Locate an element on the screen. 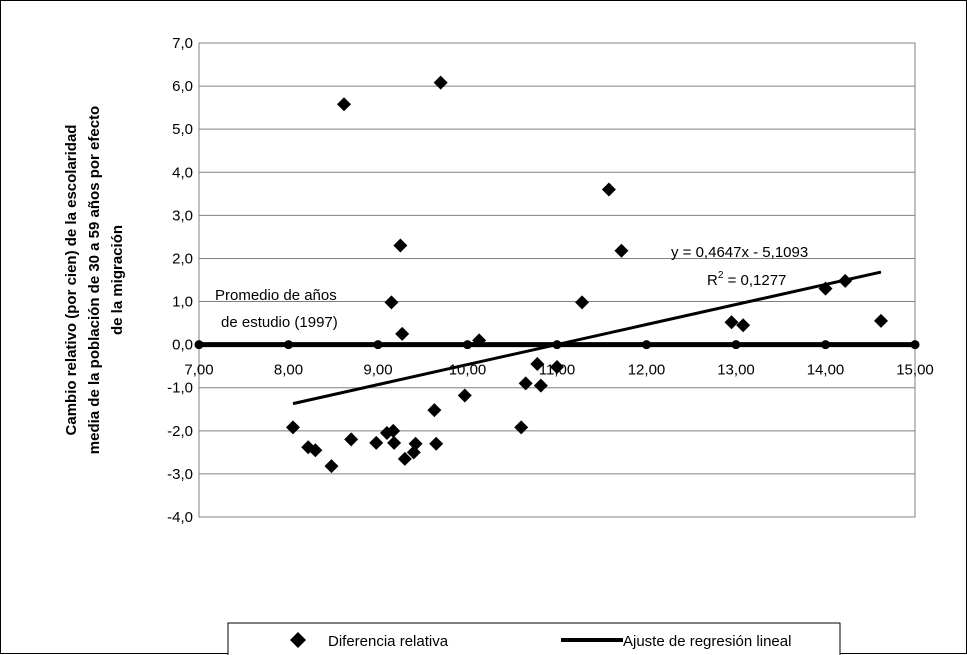  reference-label-line1: Promedio de años is located at coordinates (276, 295).